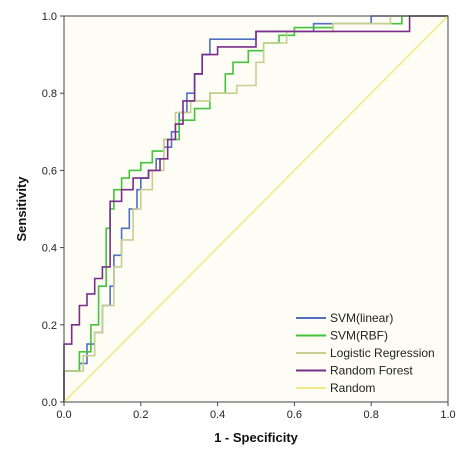  Describe the element at coordinates (49, 17) in the screenshot. I see `y-tick-label: 1.0` at that location.